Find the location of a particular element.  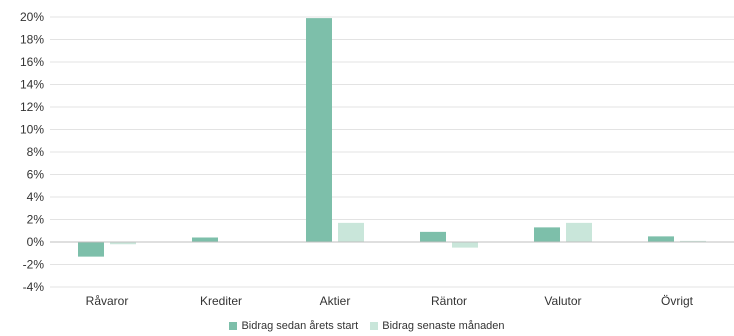

x-category-label: Krediter is located at coordinates (221, 301).